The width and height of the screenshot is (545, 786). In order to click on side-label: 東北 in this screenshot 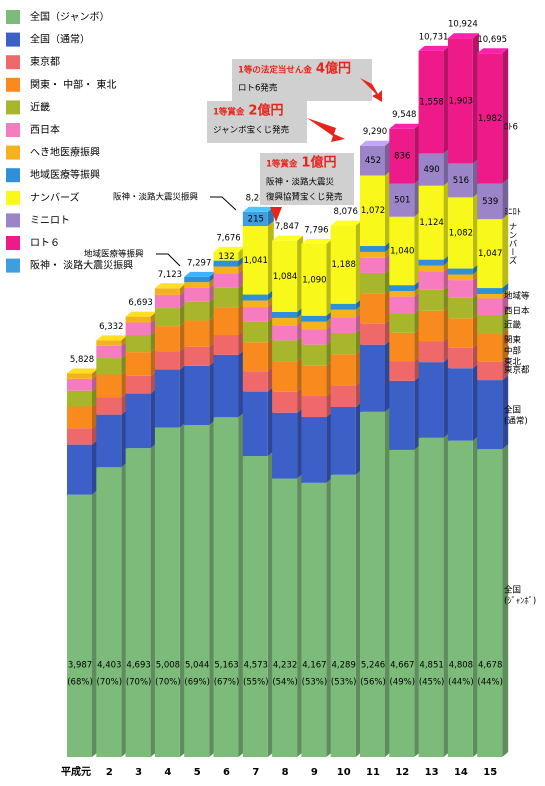, I will do `click(513, 362)`.